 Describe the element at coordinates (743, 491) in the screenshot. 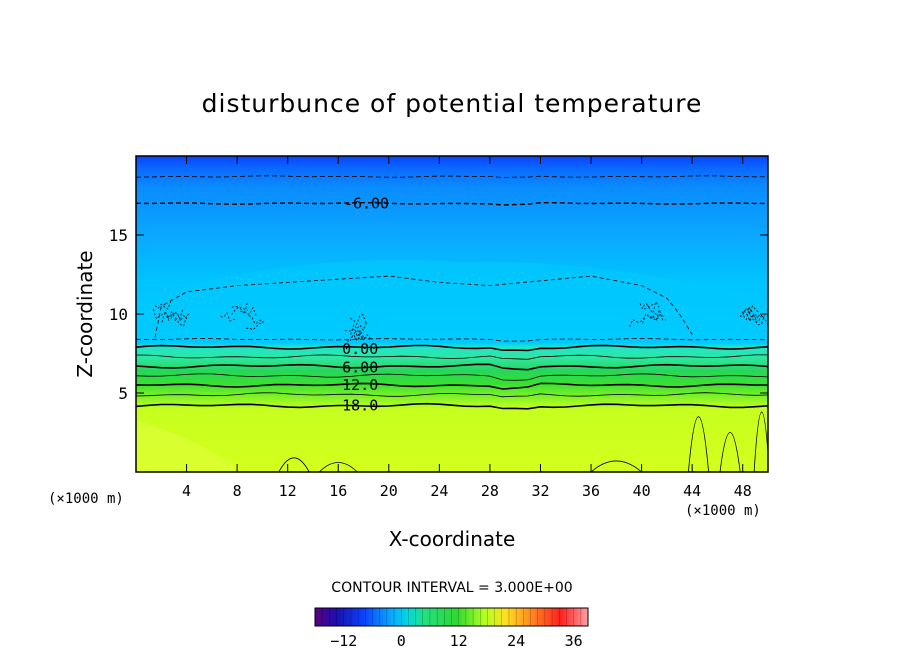

I see `x-tick-label: 48` at that location.